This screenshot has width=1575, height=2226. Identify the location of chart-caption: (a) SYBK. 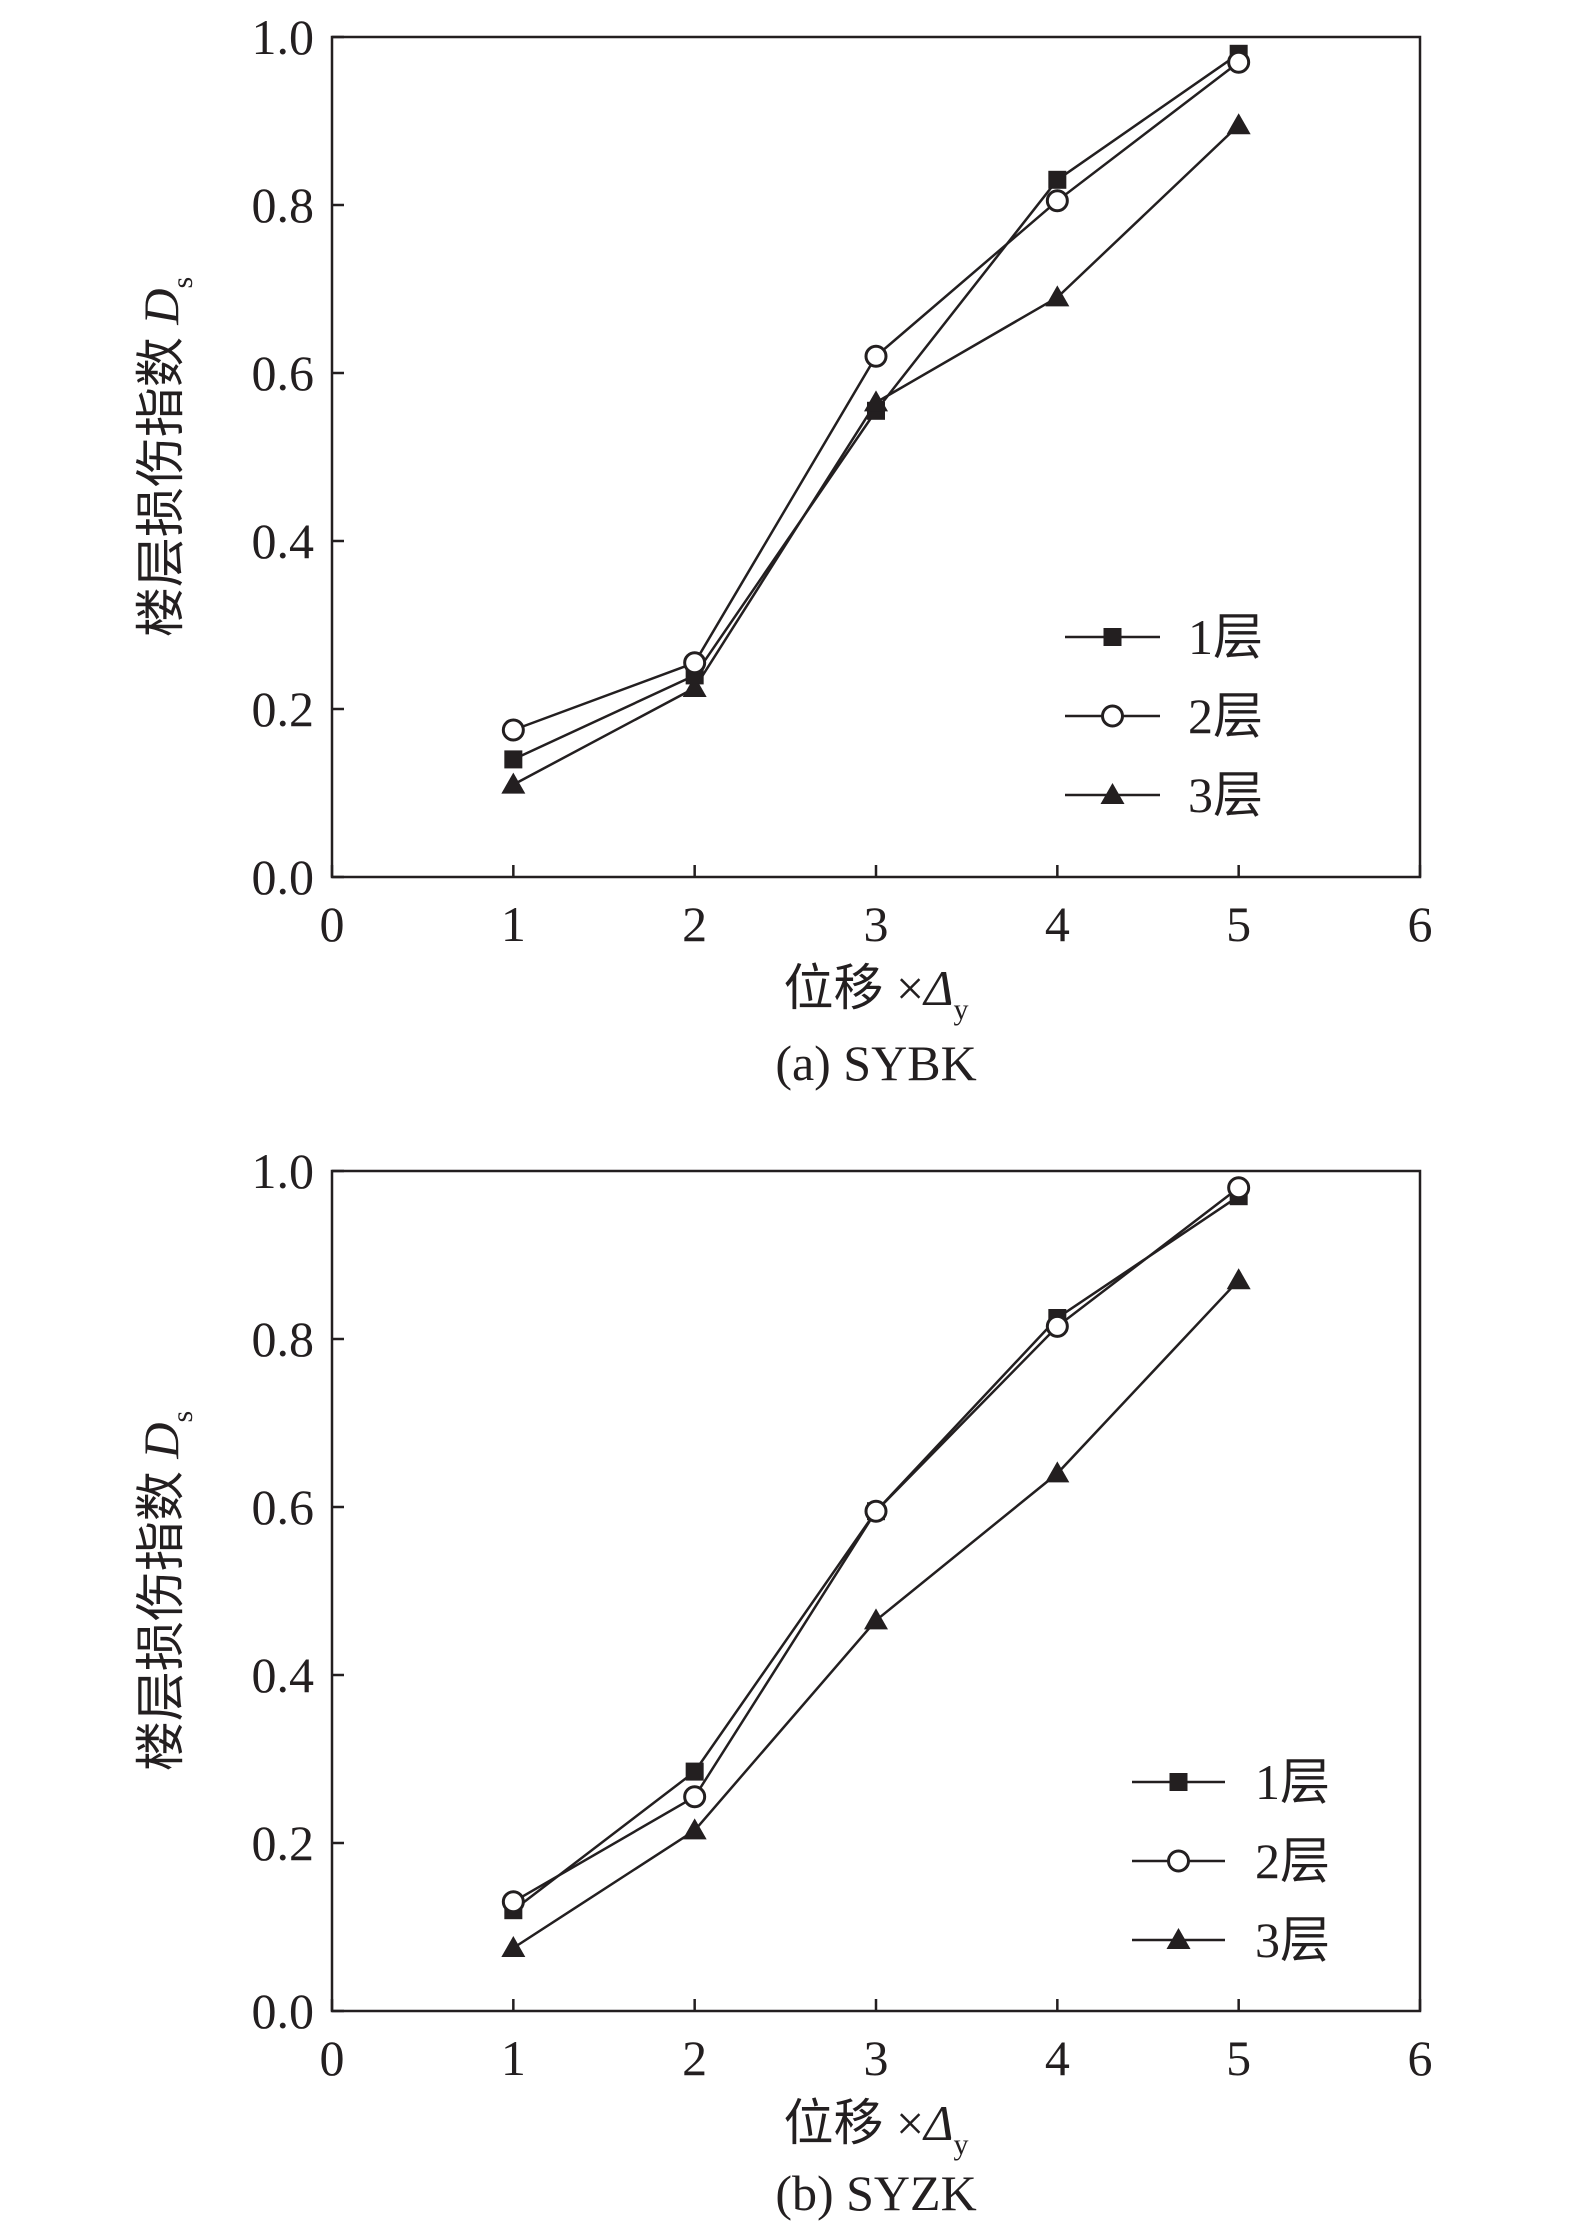
(875, 1063).